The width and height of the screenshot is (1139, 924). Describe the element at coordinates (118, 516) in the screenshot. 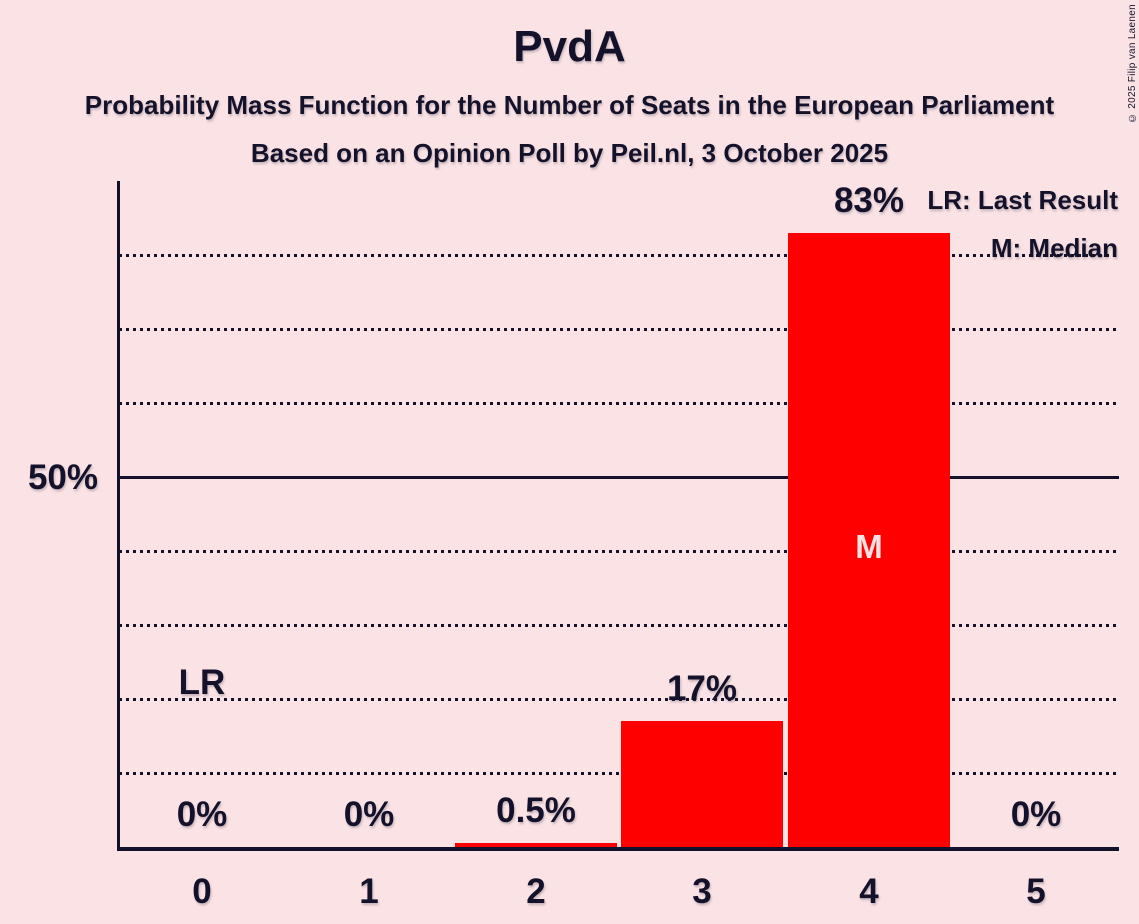

I see `y-axis-line` at that location.